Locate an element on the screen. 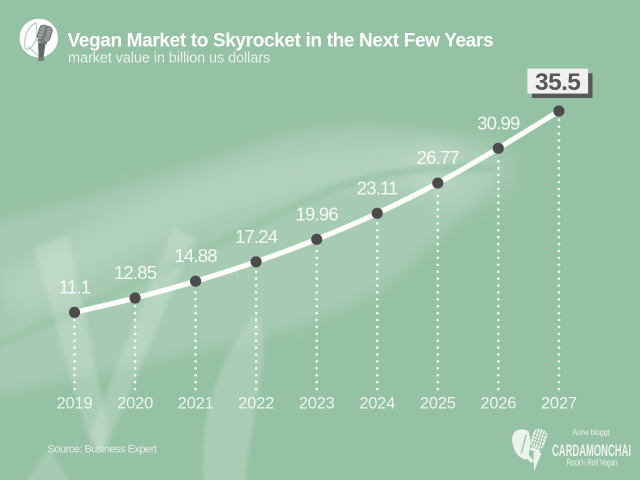 The width and height of the screenshot is (640, 480). svg-text: CARDAMONCHAI is located at coordinates (591, 450).